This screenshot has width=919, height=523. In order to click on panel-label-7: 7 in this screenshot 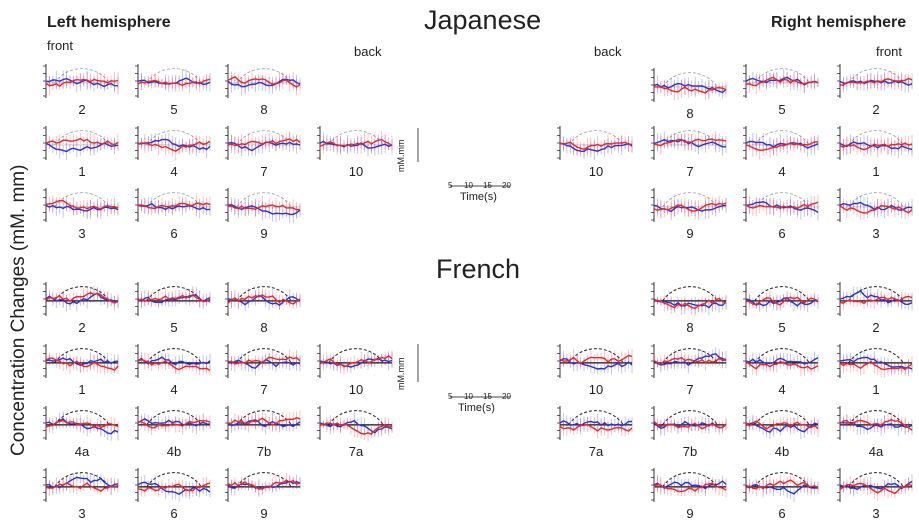, I will do `click(264, 389)`.